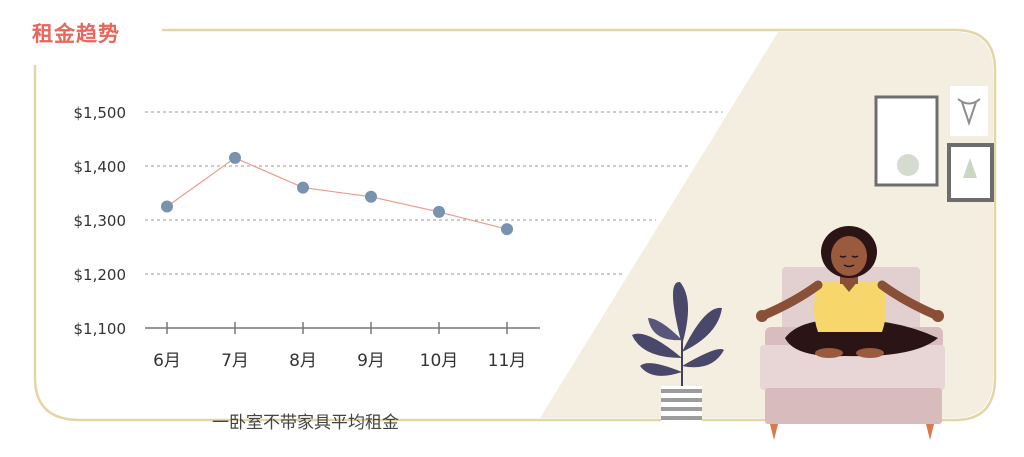 The image size is (1024, 457). What do you see at coordinates (235, 361) in the screenshot?
I see `x-tick-label: 7月` at bounding box center [235, 361].